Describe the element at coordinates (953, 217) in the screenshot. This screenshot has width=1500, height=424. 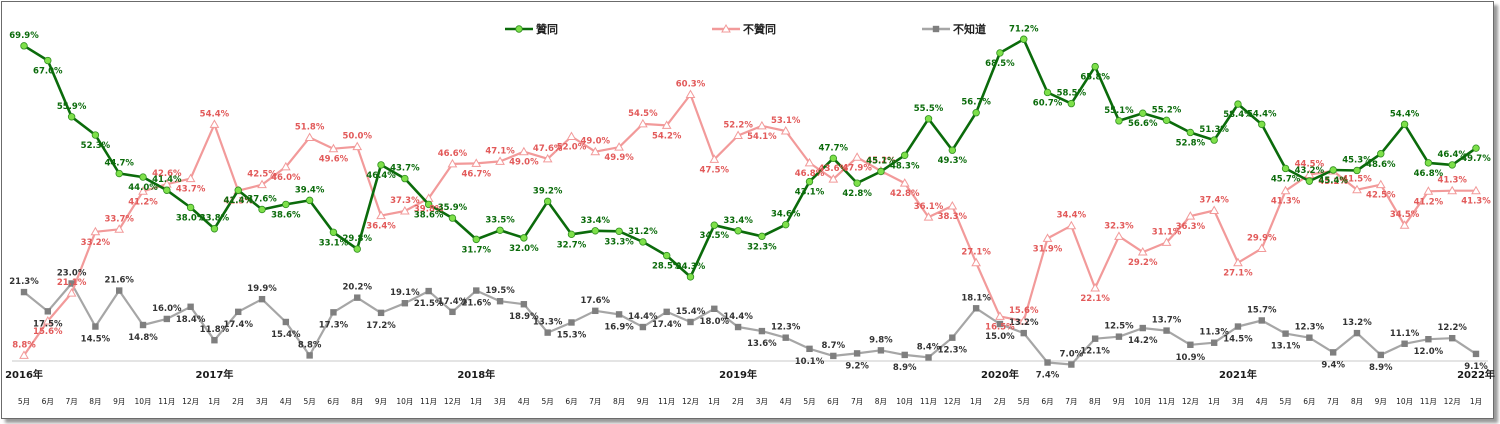
I see `data-label-disapprove-39: 38.3%` at that location.